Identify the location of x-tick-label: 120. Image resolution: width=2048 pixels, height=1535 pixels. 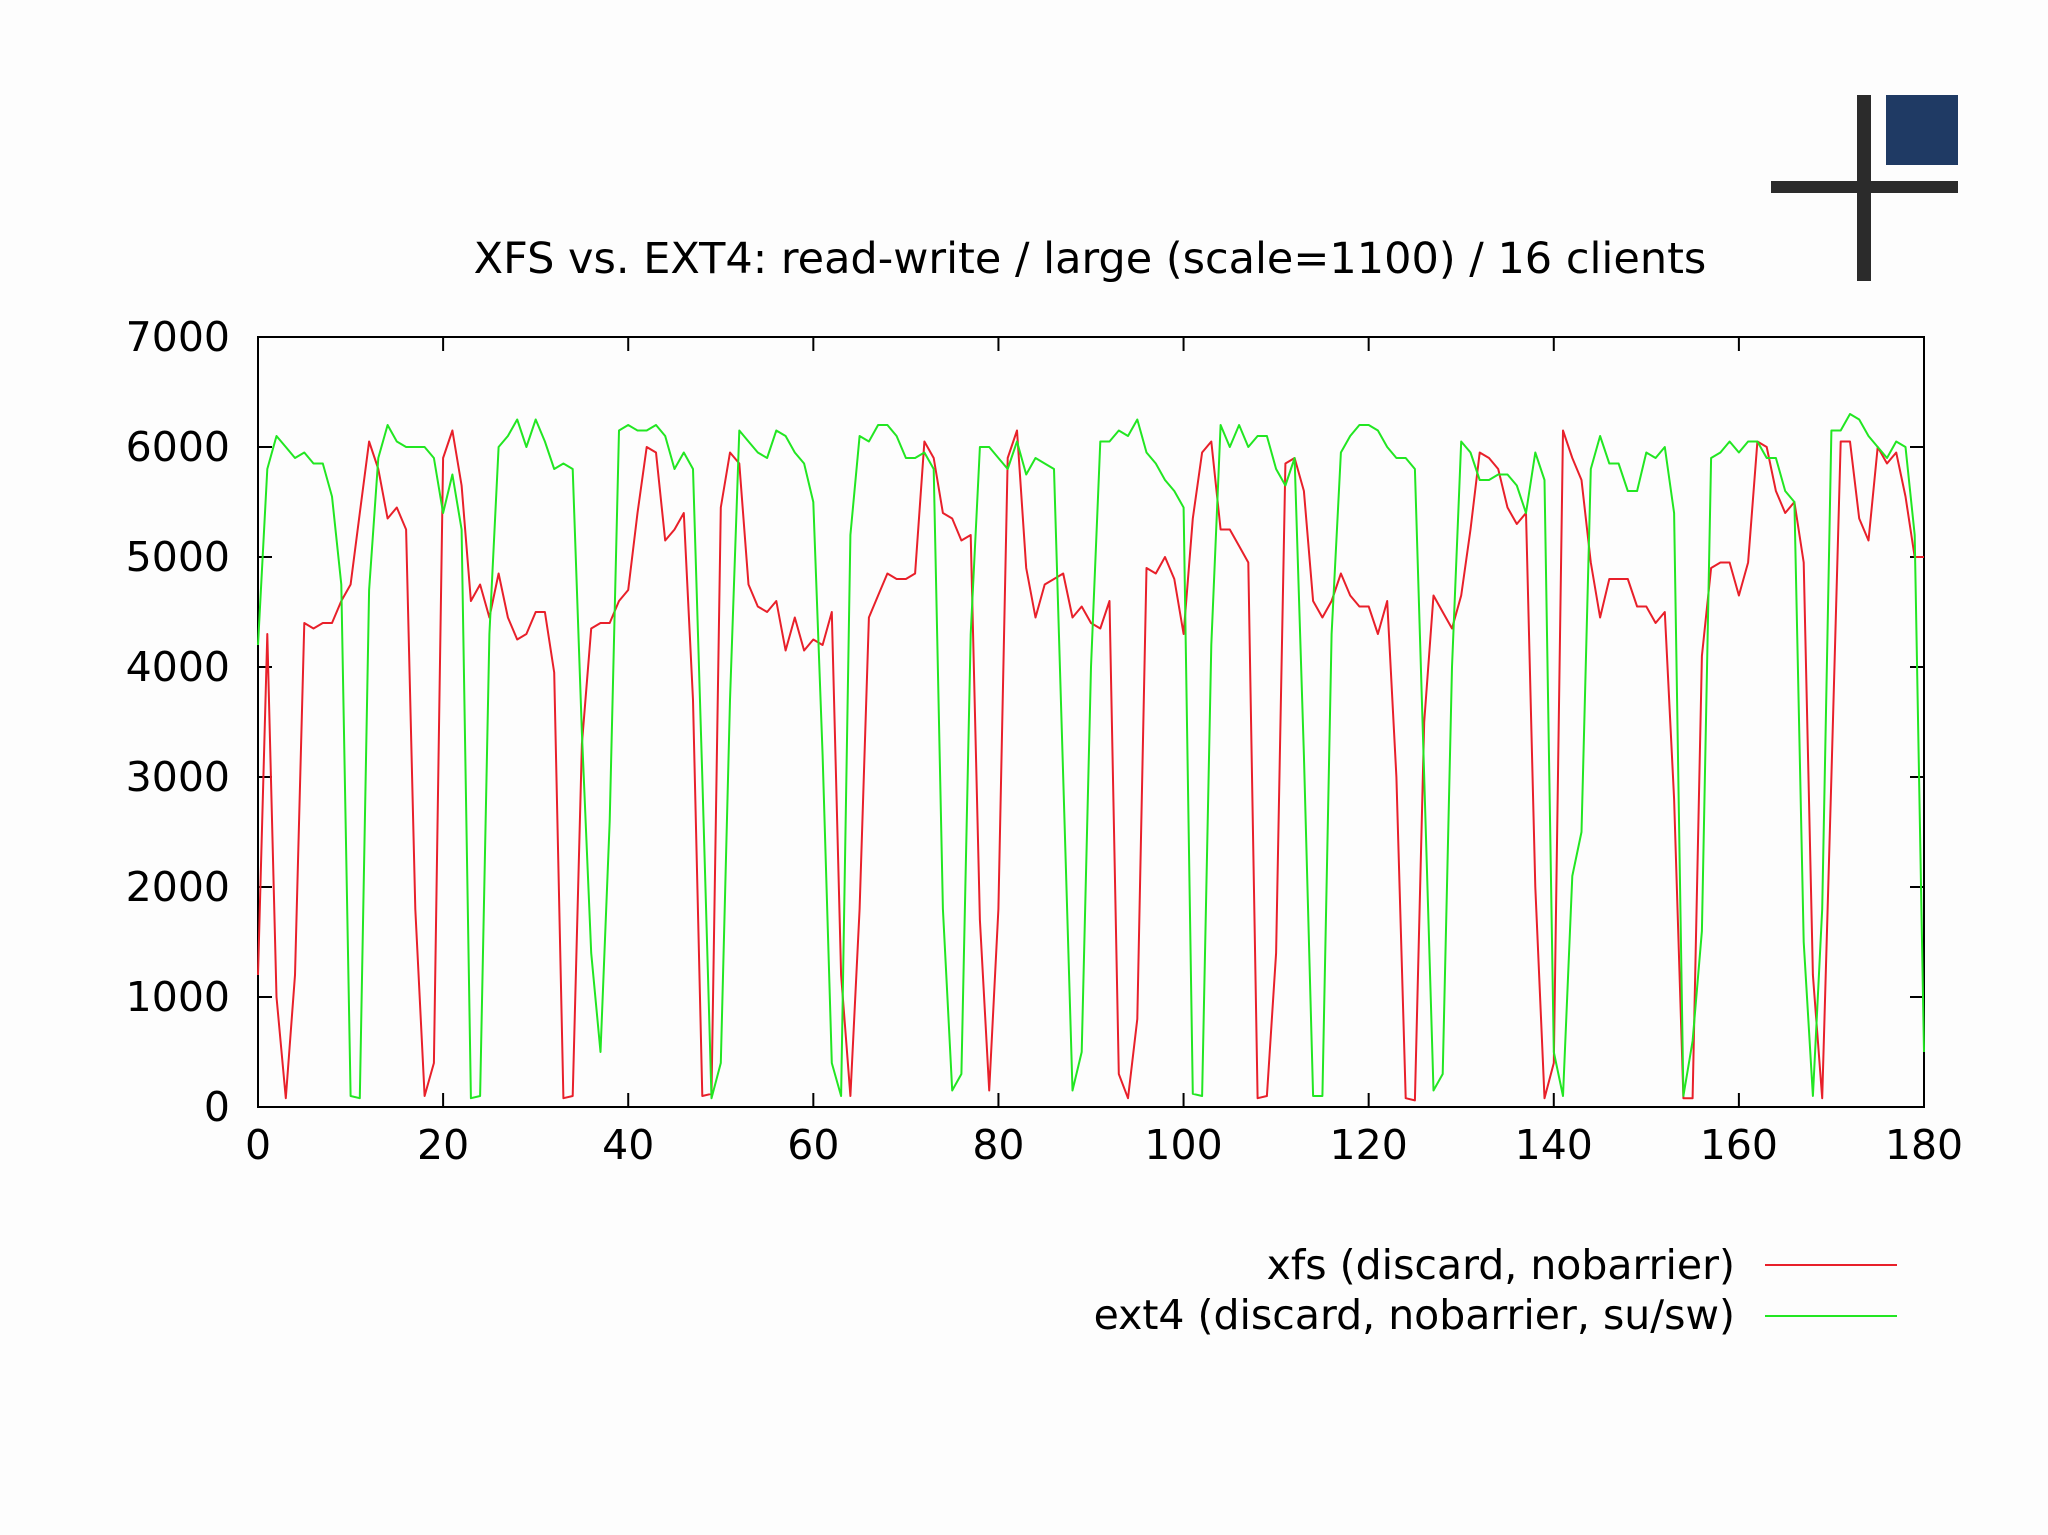
(1369, 1145).